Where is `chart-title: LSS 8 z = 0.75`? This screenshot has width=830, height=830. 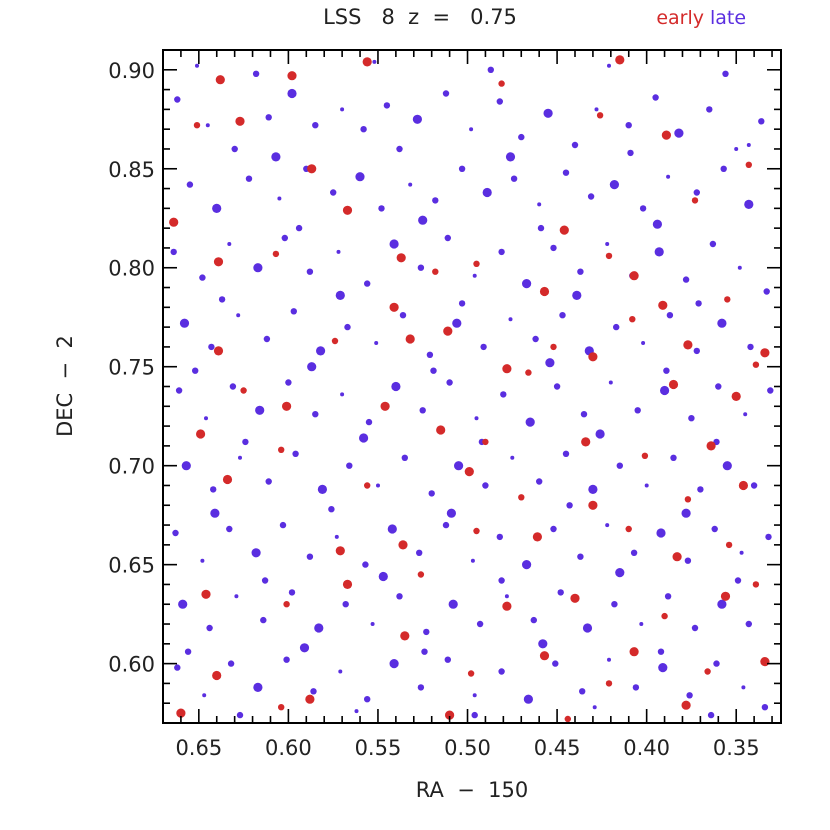
chart-title: LSS 8 z = 0.75 is located at coordinates (420, 17).